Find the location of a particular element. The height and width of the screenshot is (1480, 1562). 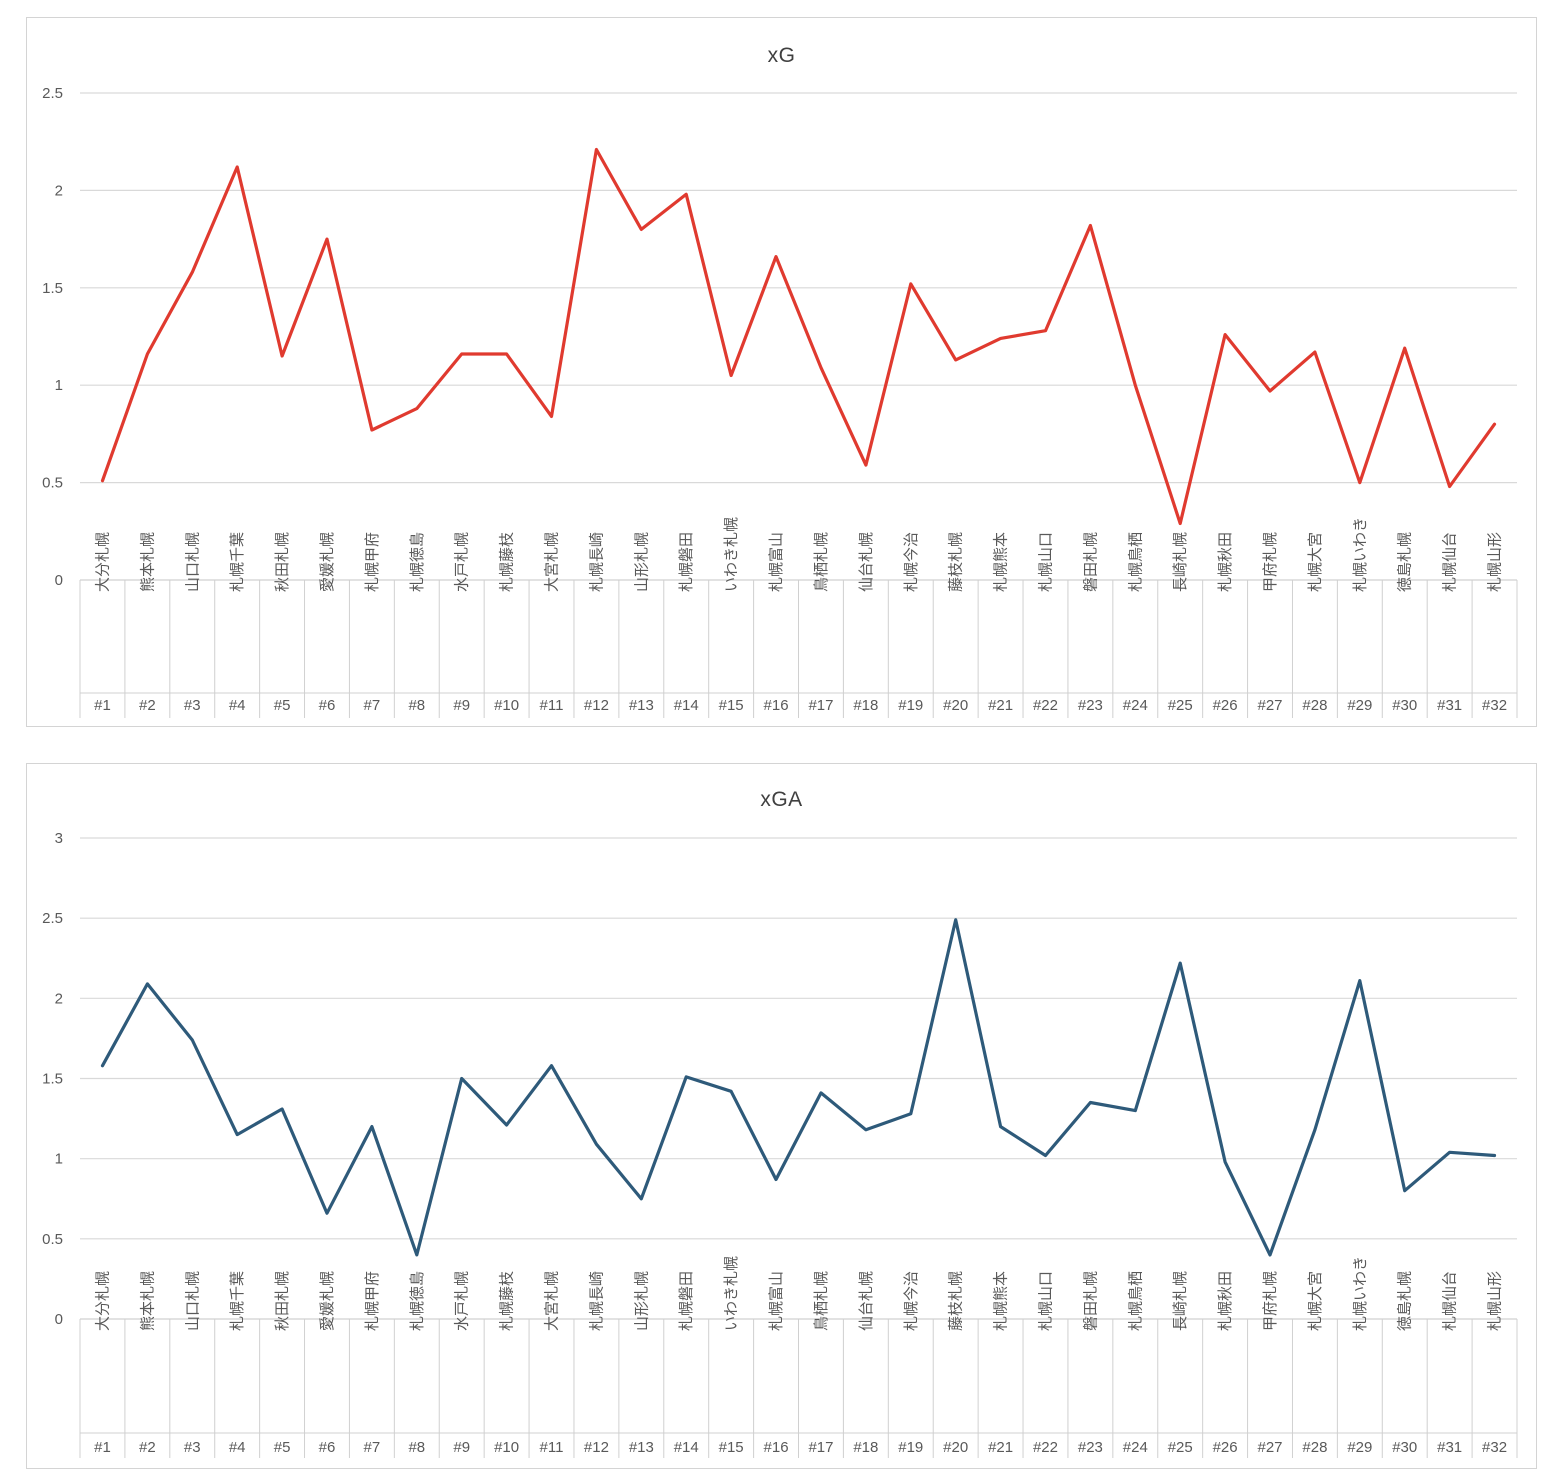

x-match-number: #16 is located at coordinates (776, 705).